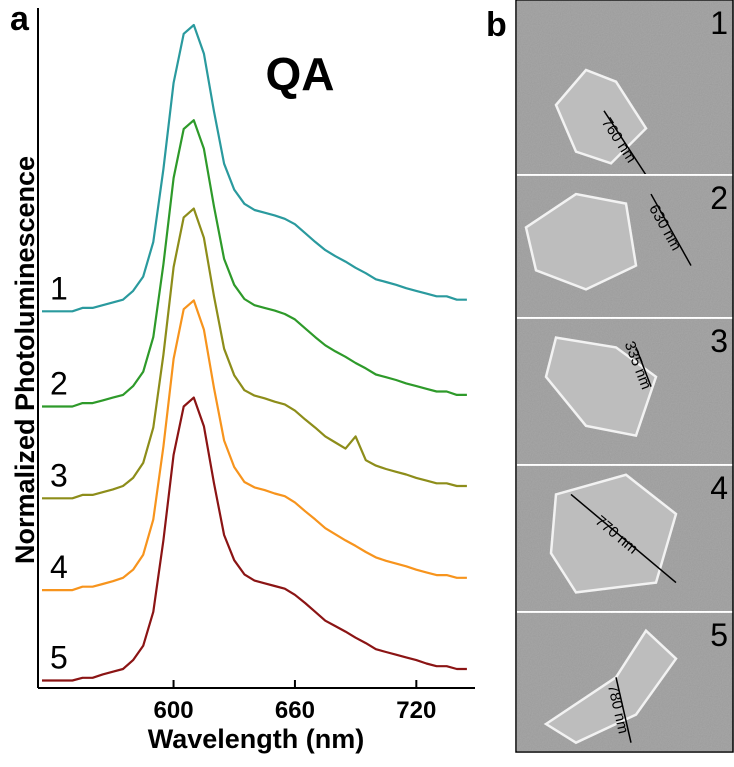 The width and height of the screenshot is (734, 767). What do you see at coordinates (174, 710) in the screenshot?
I see `x-tick-label: 600` at bounding box center [174, 710].